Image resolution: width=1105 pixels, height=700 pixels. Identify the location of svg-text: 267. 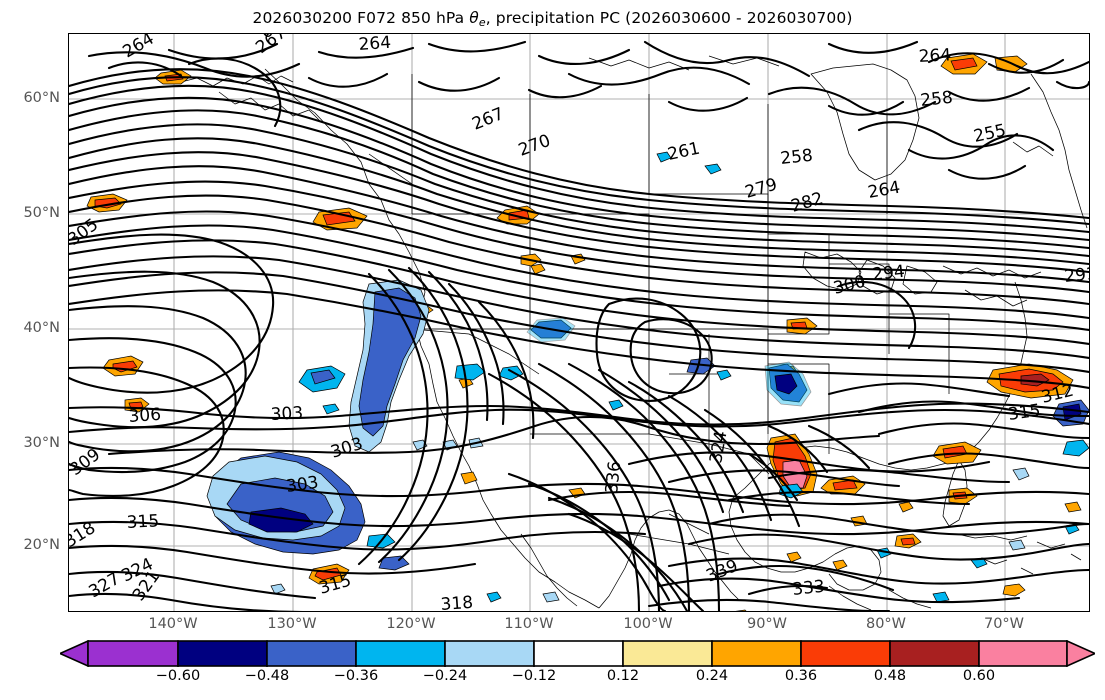
(488, 119).